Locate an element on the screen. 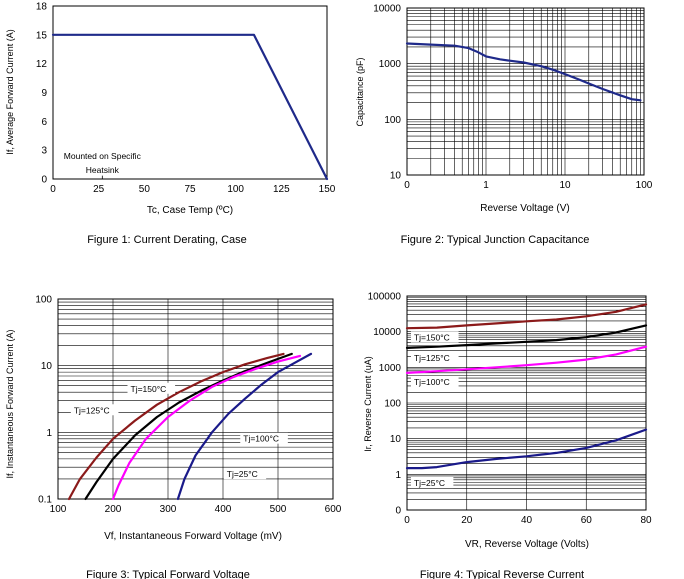 The height and width of the screenshot is (579, 684). x-tick-label: 20 is located at coordinates (467, 520).